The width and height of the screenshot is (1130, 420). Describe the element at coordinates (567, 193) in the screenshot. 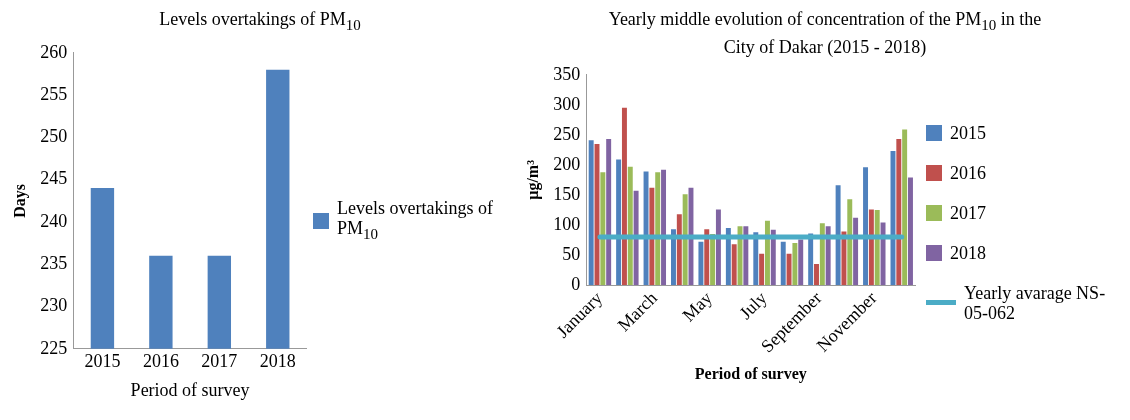

I see `y-tick-label: 150` at that location.